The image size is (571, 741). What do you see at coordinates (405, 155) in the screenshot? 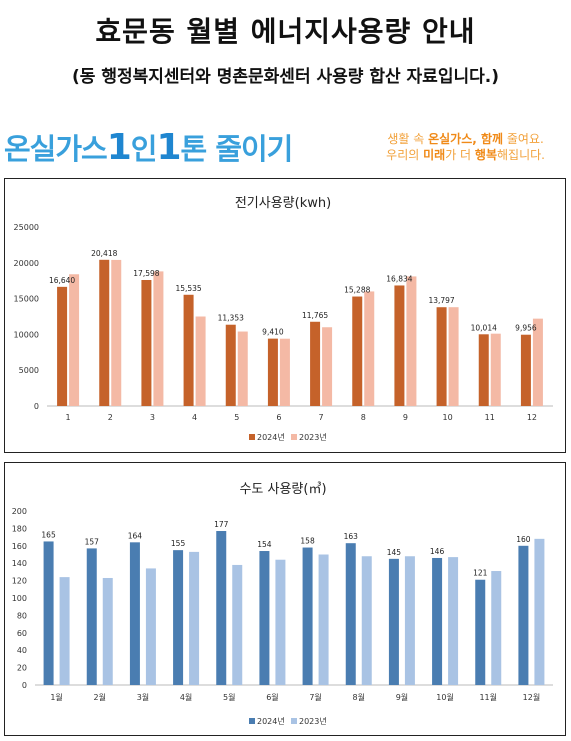
I see `tagline-text: 우리의` at bounding box center [405, 155].